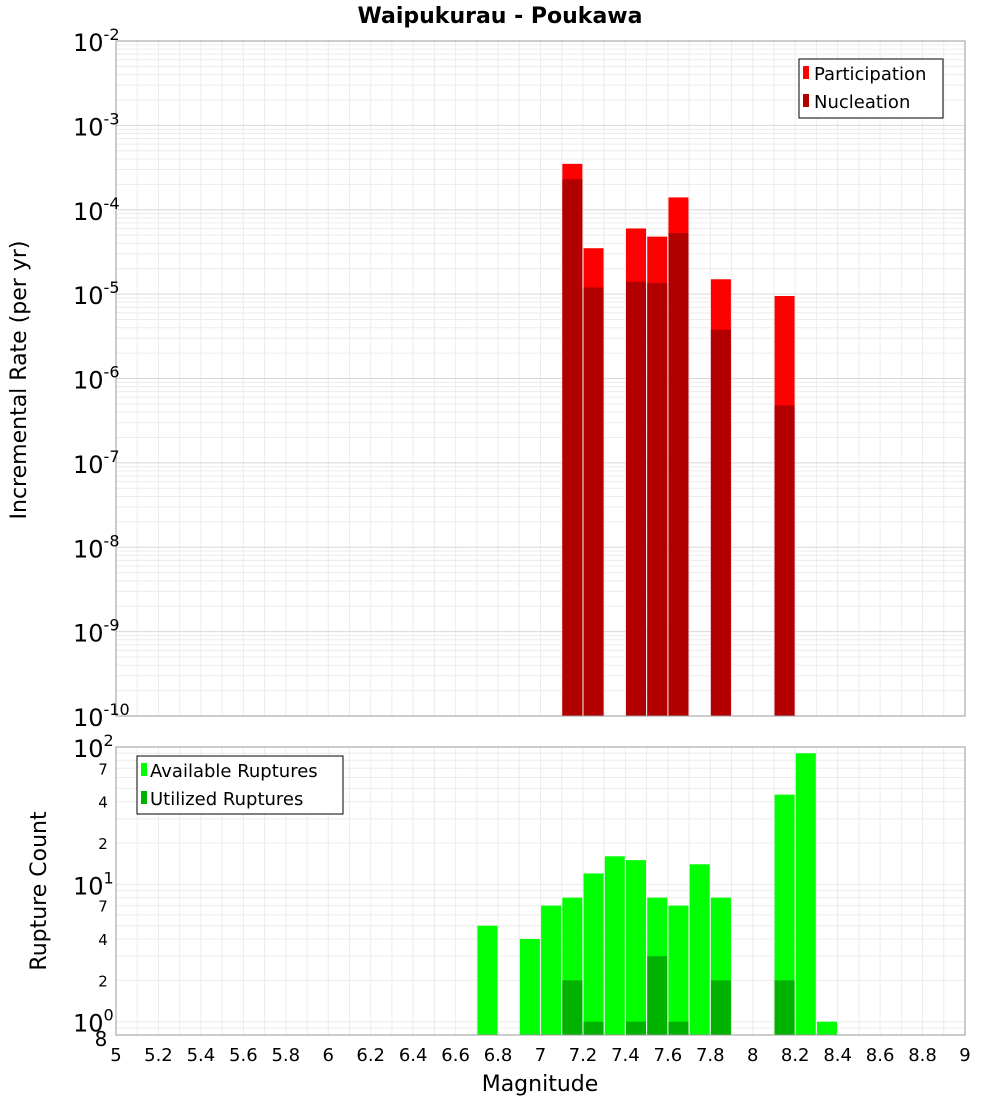 The height and width of the screenshot is (1100, 1000). I want to click on bottom-legend-box, so click(240, 785).